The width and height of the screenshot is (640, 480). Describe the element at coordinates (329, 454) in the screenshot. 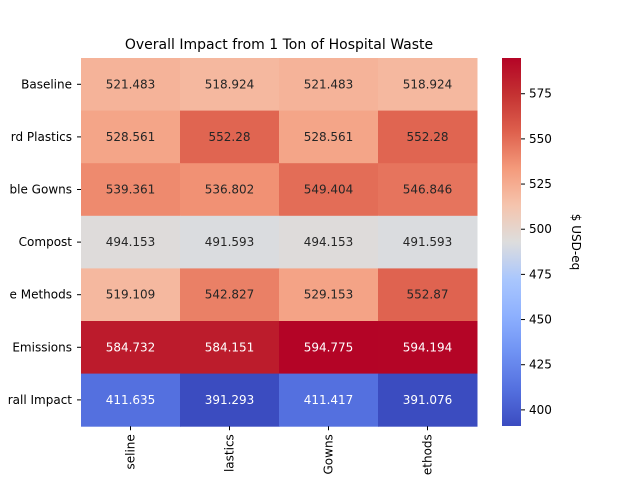

I see `x-tick-label: Gowns` at that location.